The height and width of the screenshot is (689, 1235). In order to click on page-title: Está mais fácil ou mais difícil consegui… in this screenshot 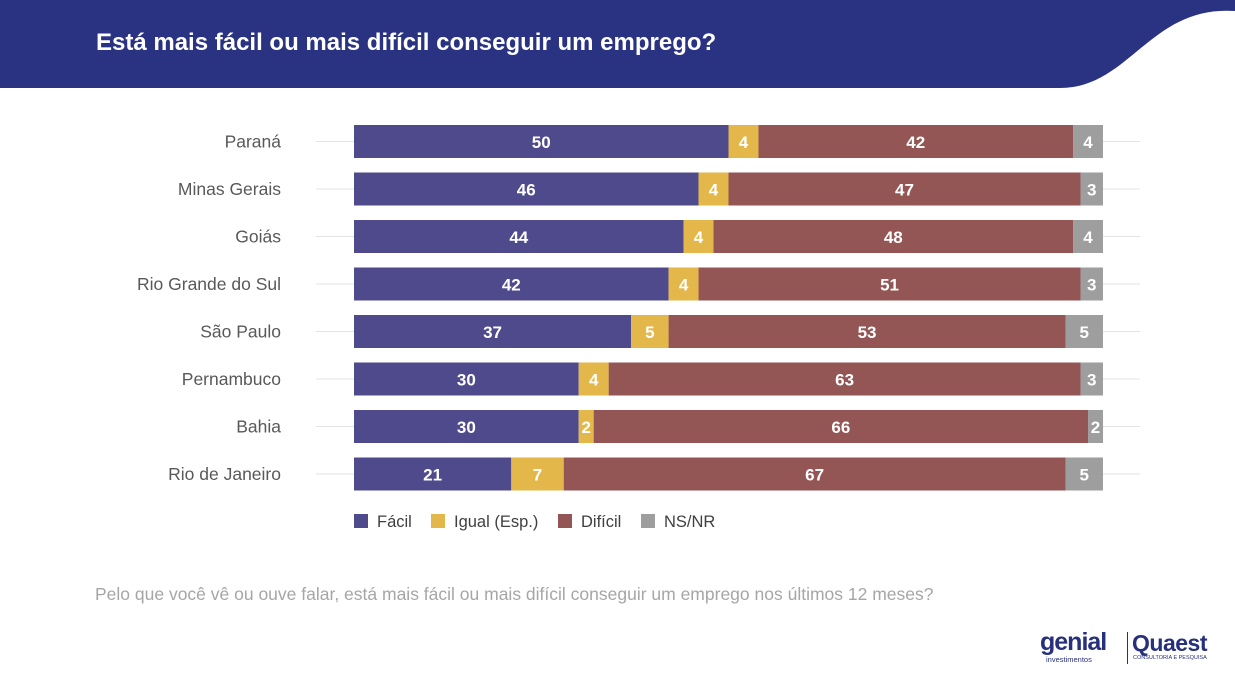, I will do `click(406, 42)`.